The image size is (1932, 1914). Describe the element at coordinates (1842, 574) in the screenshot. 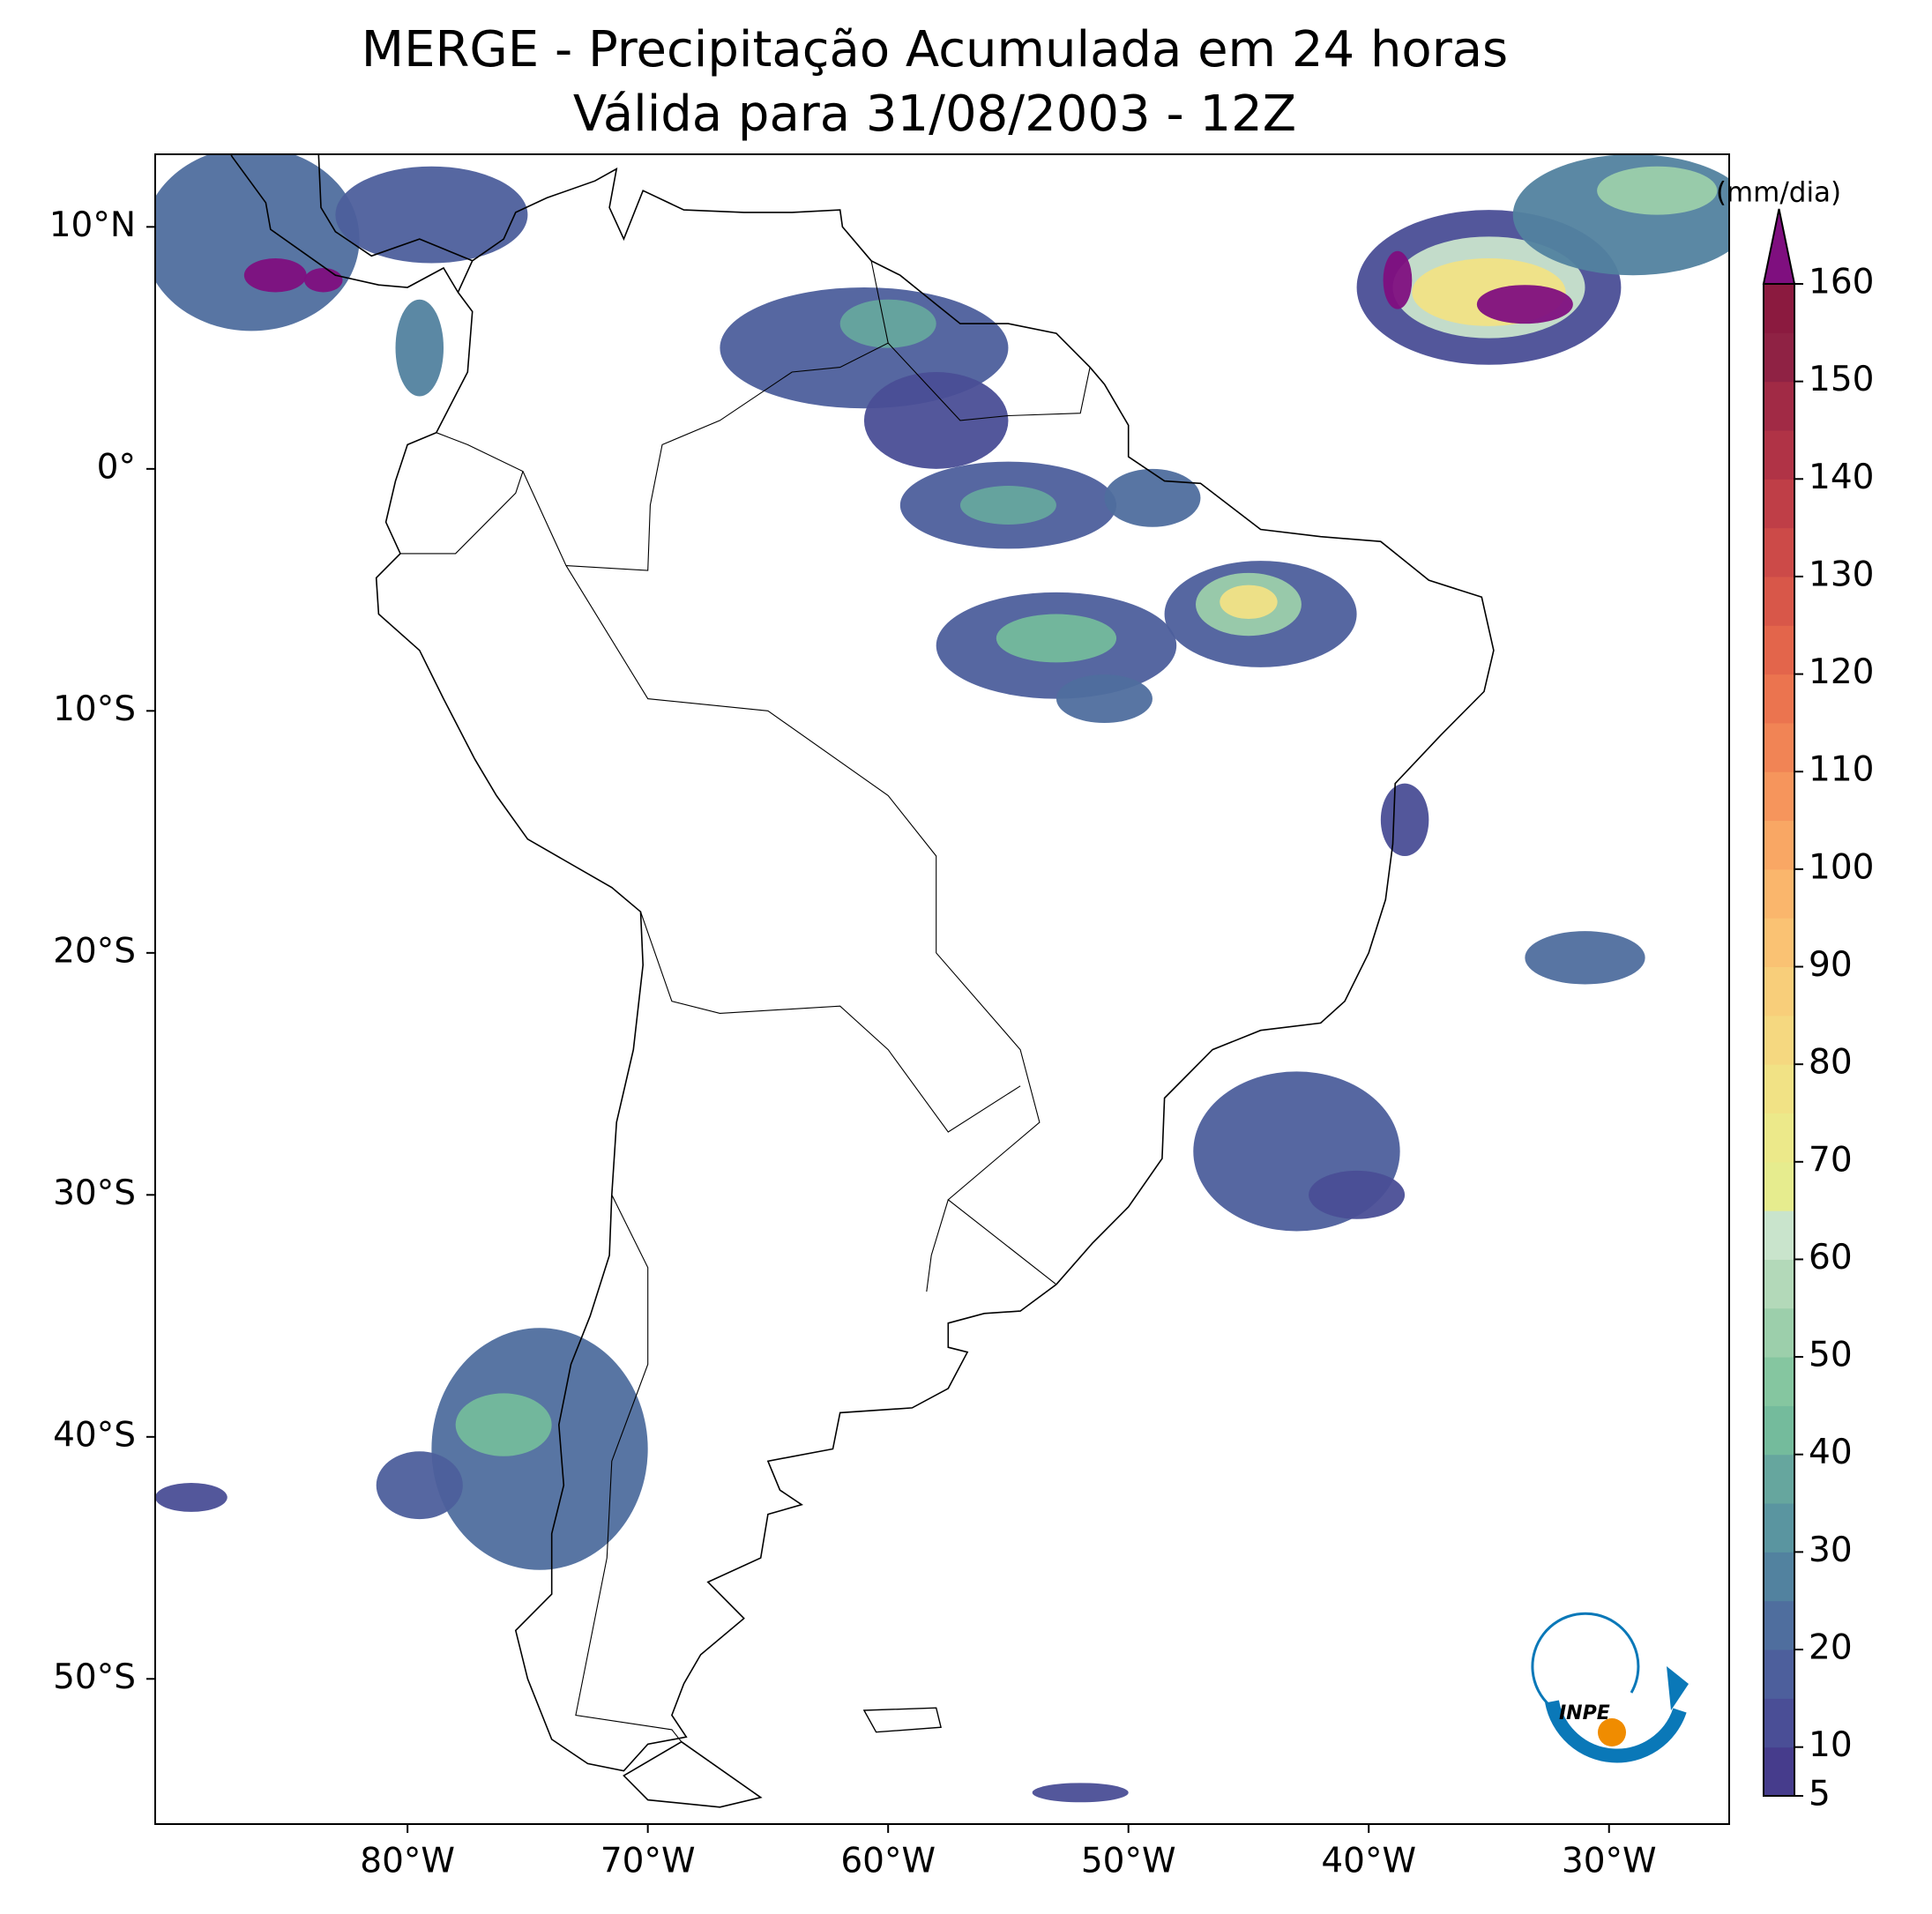

I see `colorbar-tick-label: 130` at that location.